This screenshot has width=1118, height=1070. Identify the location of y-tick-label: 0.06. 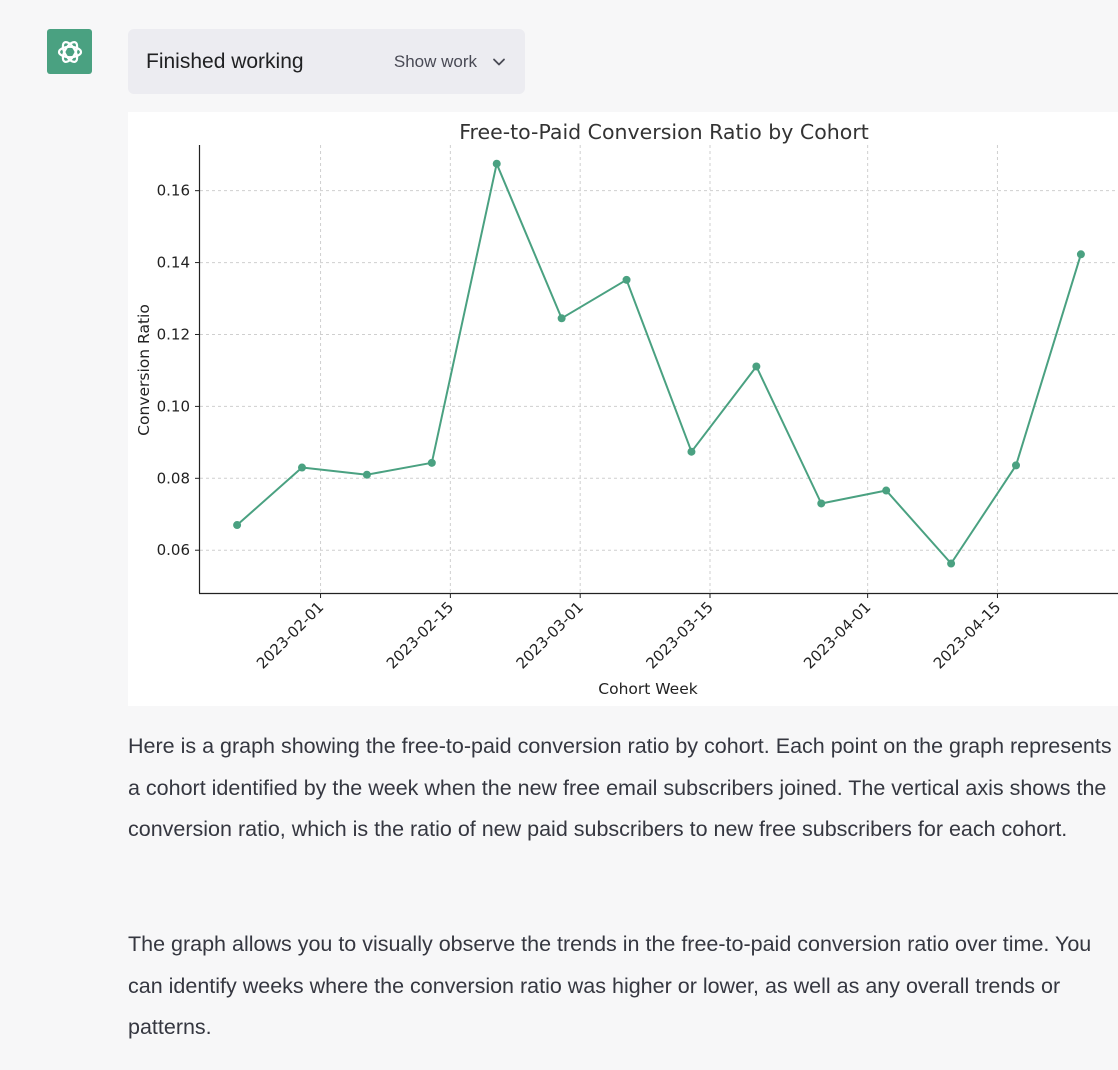
(173, 550).